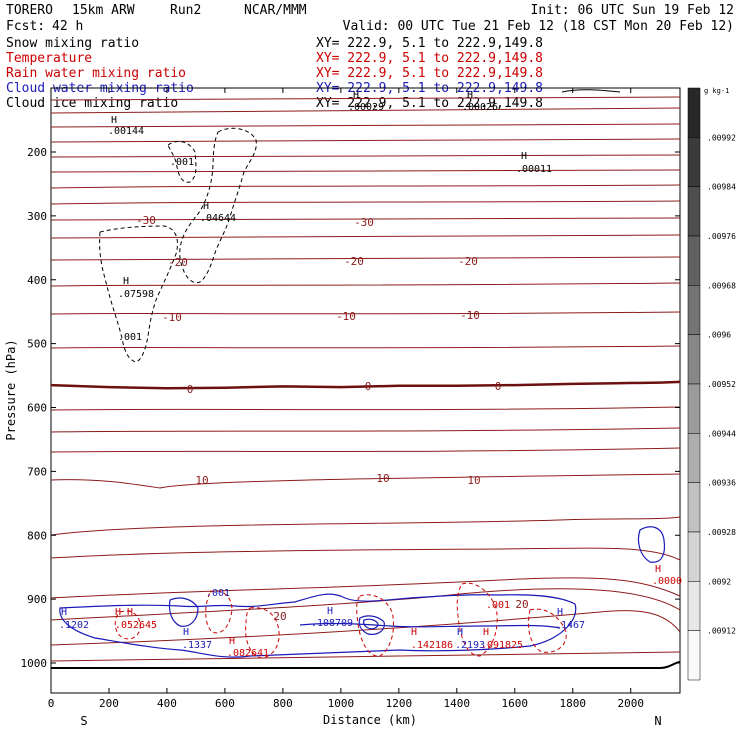 The height and width of the screenshot is (740, 740). I want to click on x-tick-label: 200, so click(109, 703).